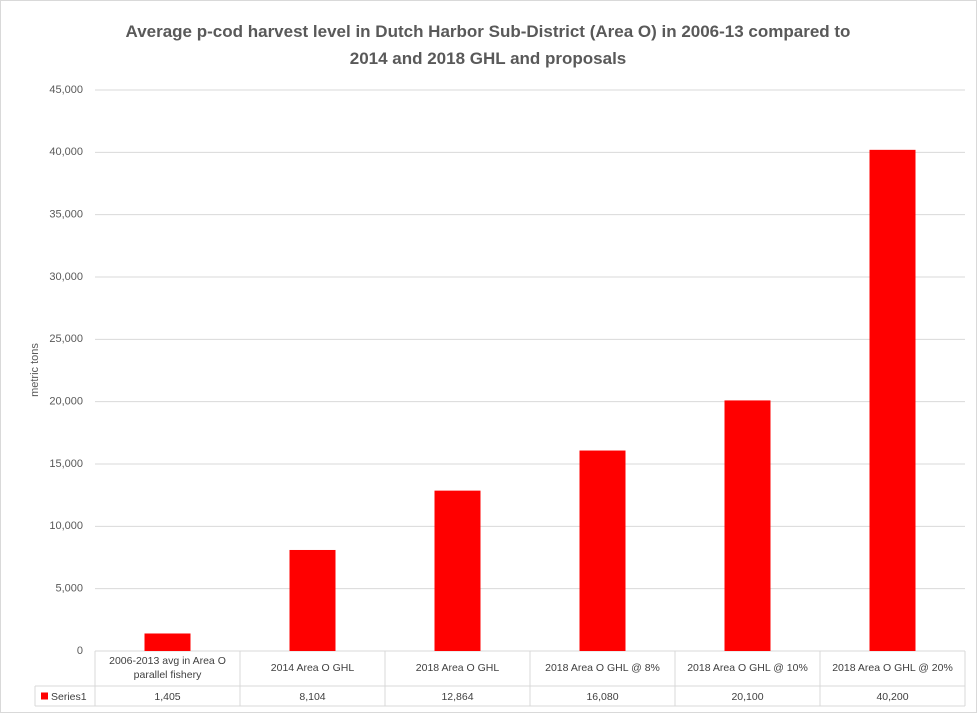  What do you see at coordinates (66, 464) in the screenshot?
I see `y-tick-label: 15,000` at bounding box center [66, 464].